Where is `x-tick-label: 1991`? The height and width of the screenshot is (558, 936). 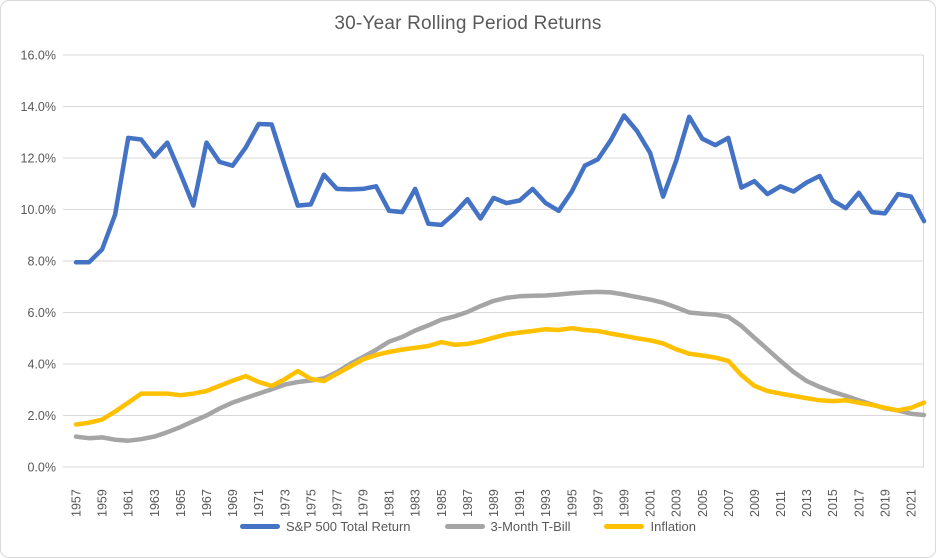
x-tick-label: 1991 is located at coordinates (520, 503).